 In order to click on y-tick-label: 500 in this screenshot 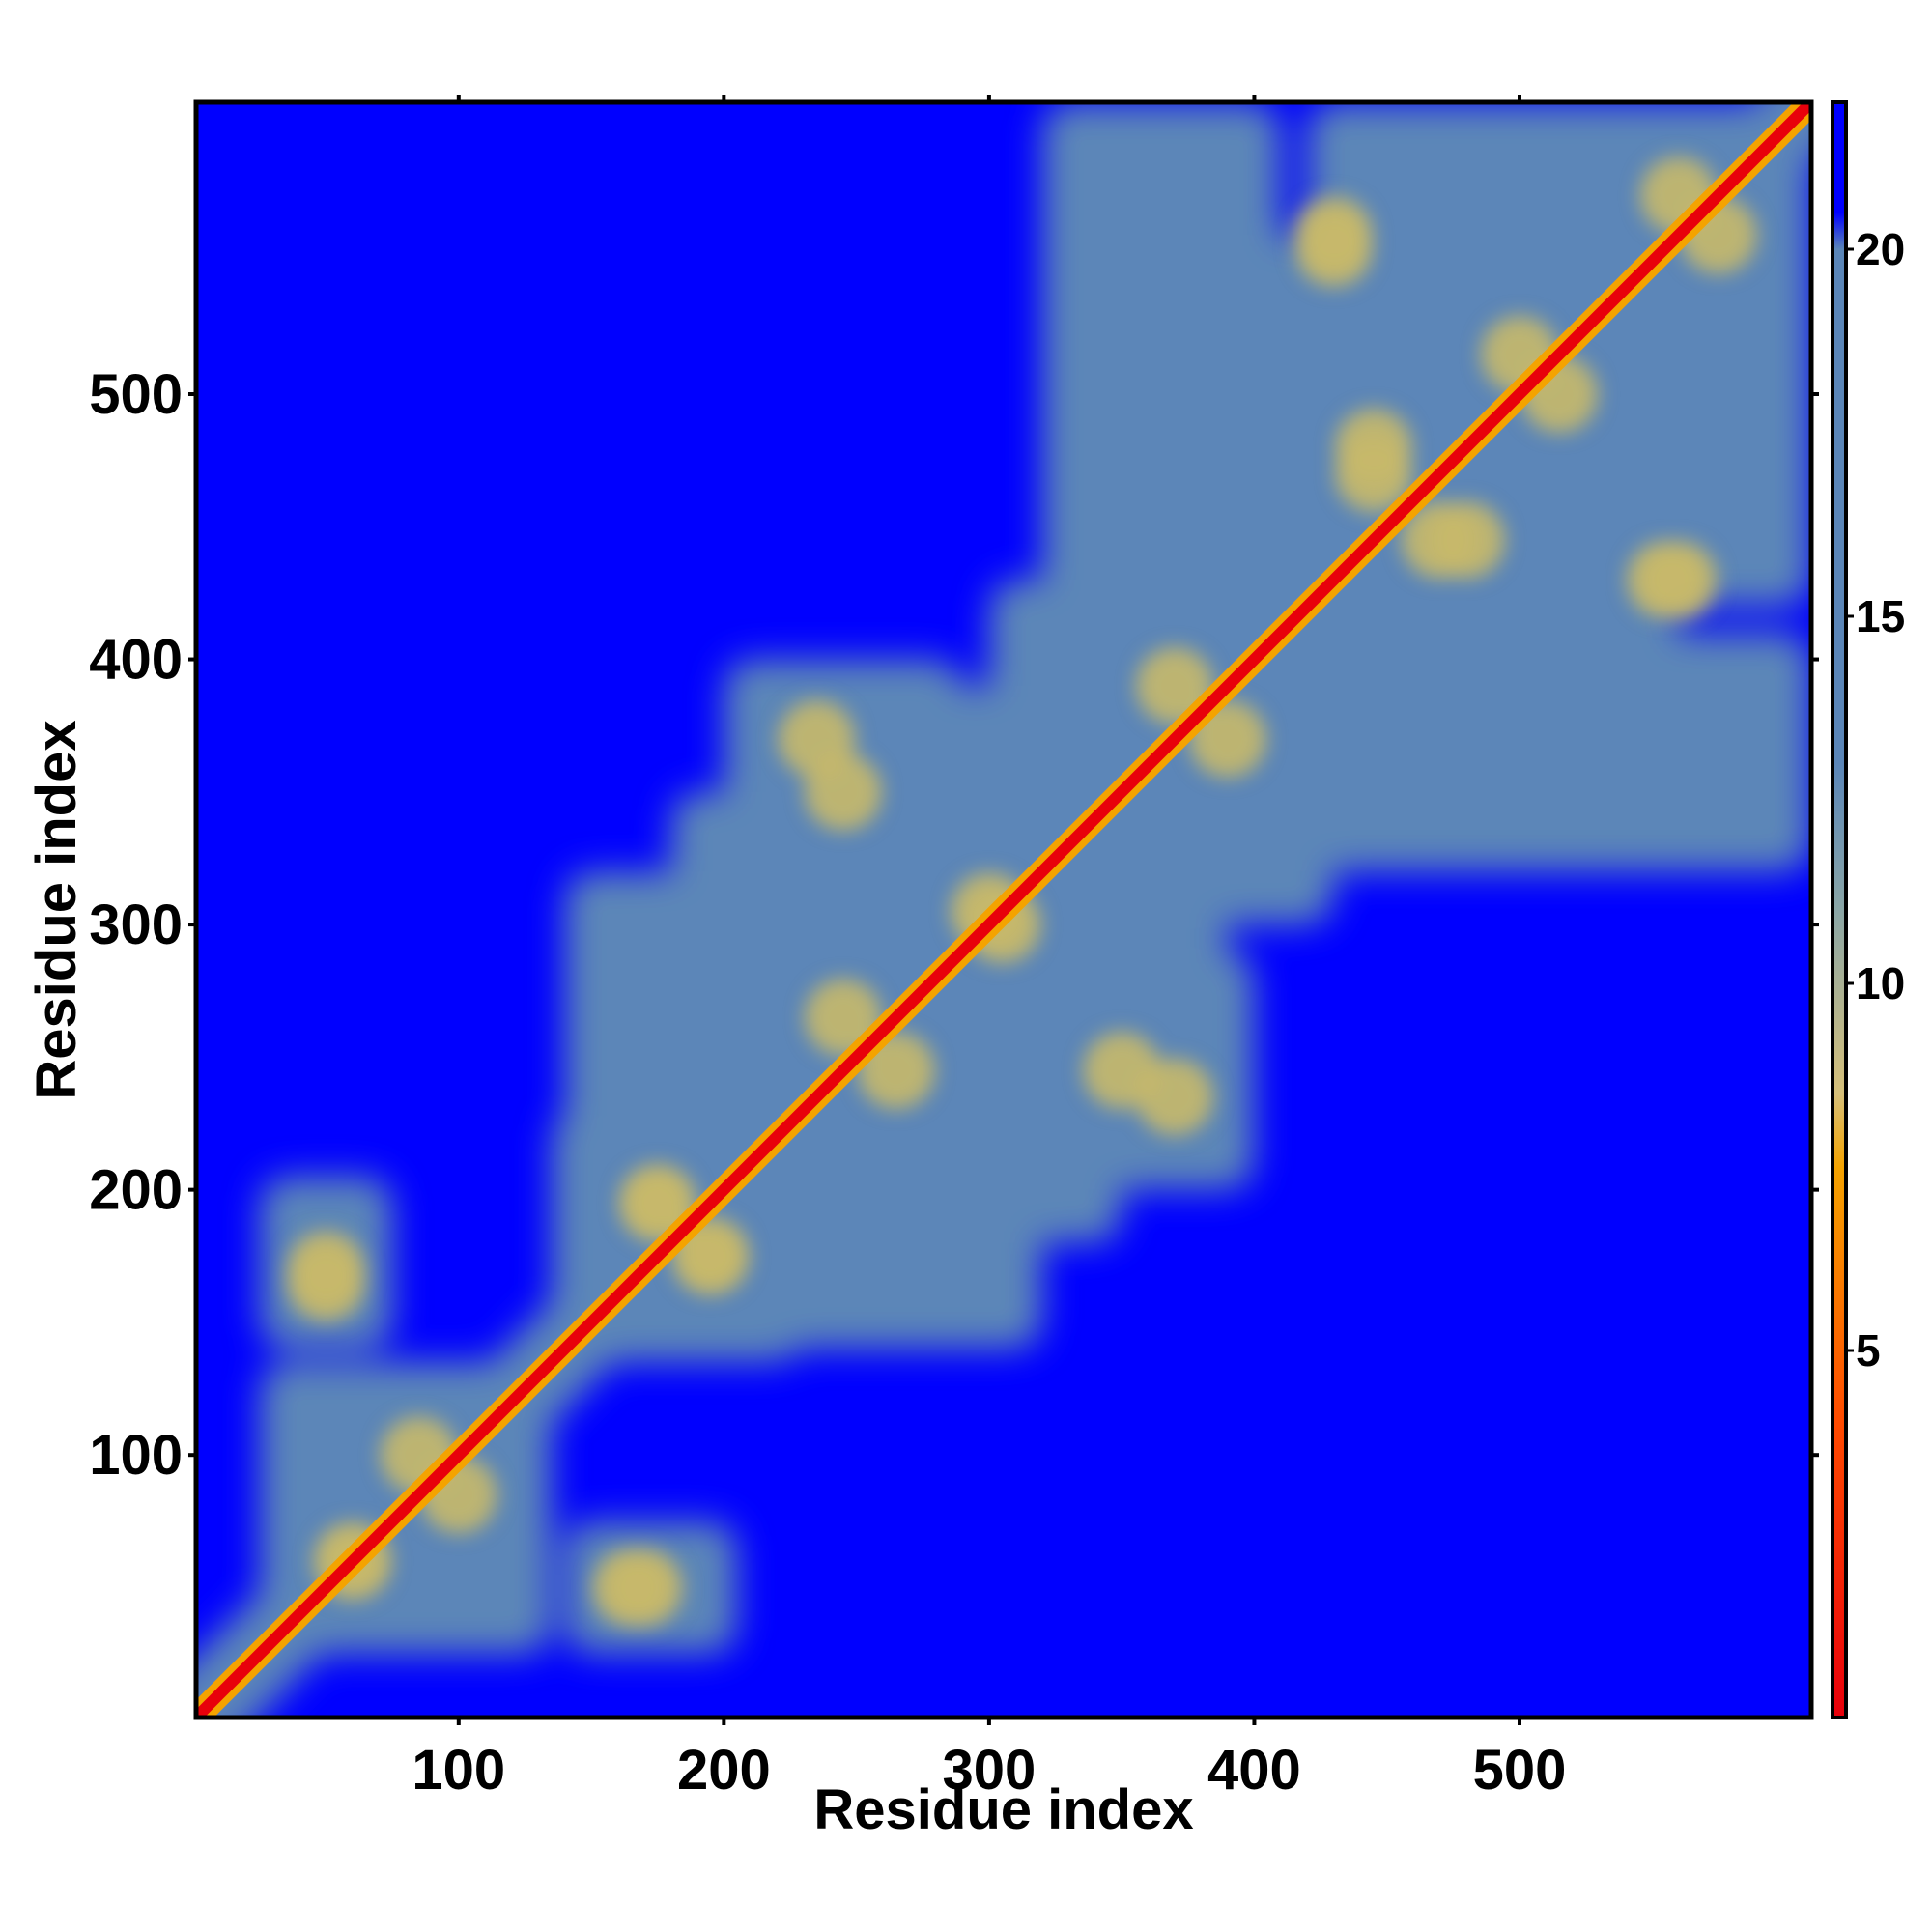, I will do `click(136, 394)`.